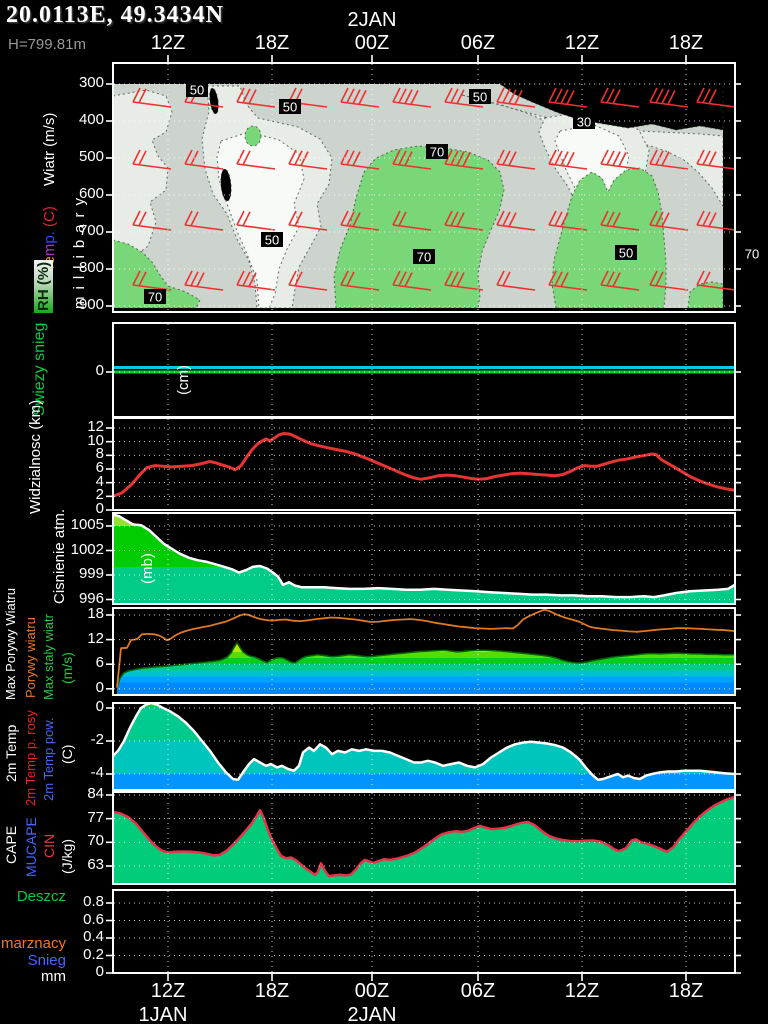  I want to click on temp-label-char: p, so click(49, 239).